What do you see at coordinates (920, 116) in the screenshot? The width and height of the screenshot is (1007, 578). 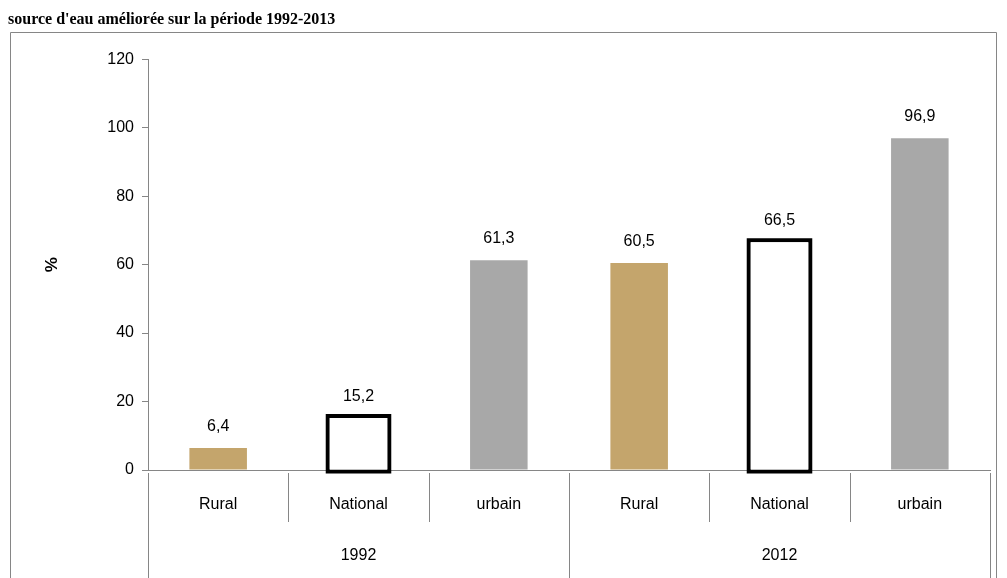 I see `data-label: 96,9` at bounding box center [920, 116].